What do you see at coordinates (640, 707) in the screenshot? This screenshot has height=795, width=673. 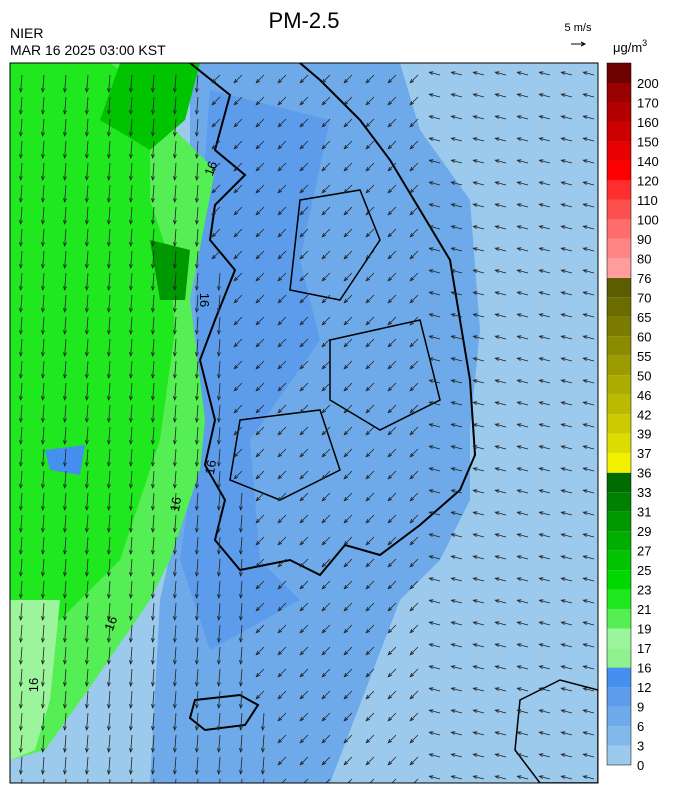 I see `colorbar-label: 9` at bounding box center [640, 707].